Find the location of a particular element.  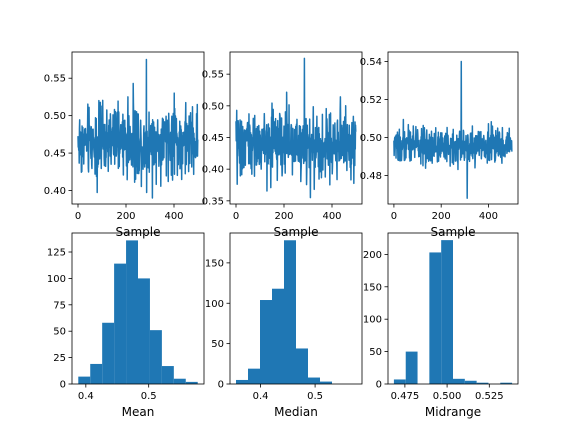

panel-3: 0 200 400 0.48 0.50 0.52 0.54 Sample is located at coordinates (439, 145).